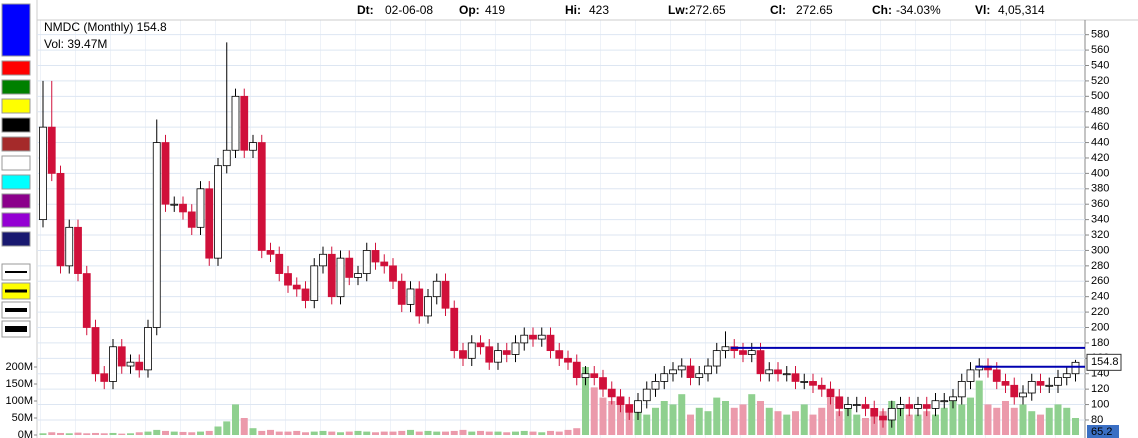 The width and height of the screenshot is (1138, 438). I want to click on volume-label: 65.2, so click(1101, 432).